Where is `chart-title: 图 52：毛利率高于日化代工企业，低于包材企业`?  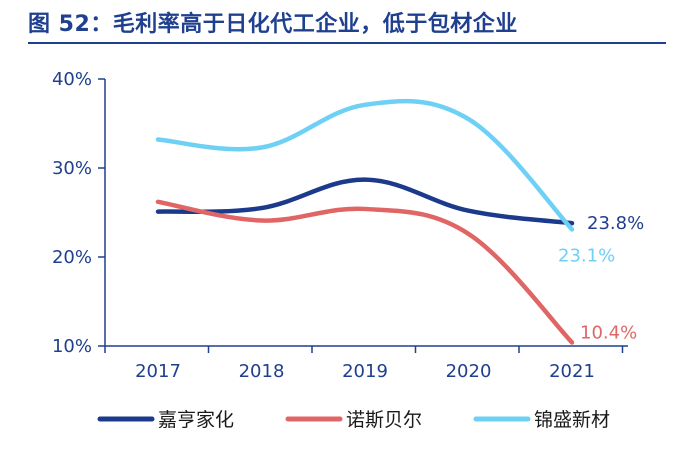
chart-title: 图 52：毛利率高于日化代工企业，低于包材企业 is located at coordinates (273, 24).